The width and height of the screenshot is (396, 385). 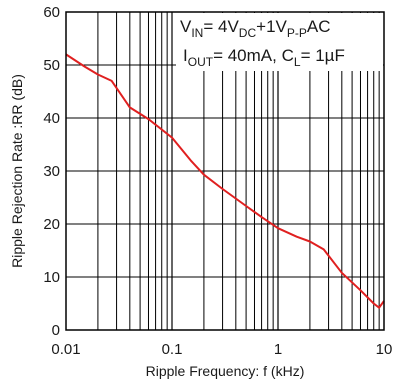 What do you see at coordinates (56, 330) in the screenshot?
I see `y-tick-label: 0` at bounding box center [56, 330].